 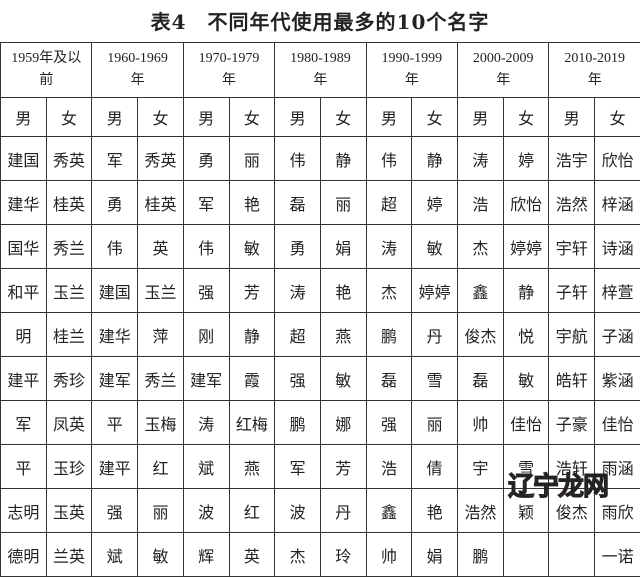 I want to click on name-cell: 子豪, so click(x=572, y=423).